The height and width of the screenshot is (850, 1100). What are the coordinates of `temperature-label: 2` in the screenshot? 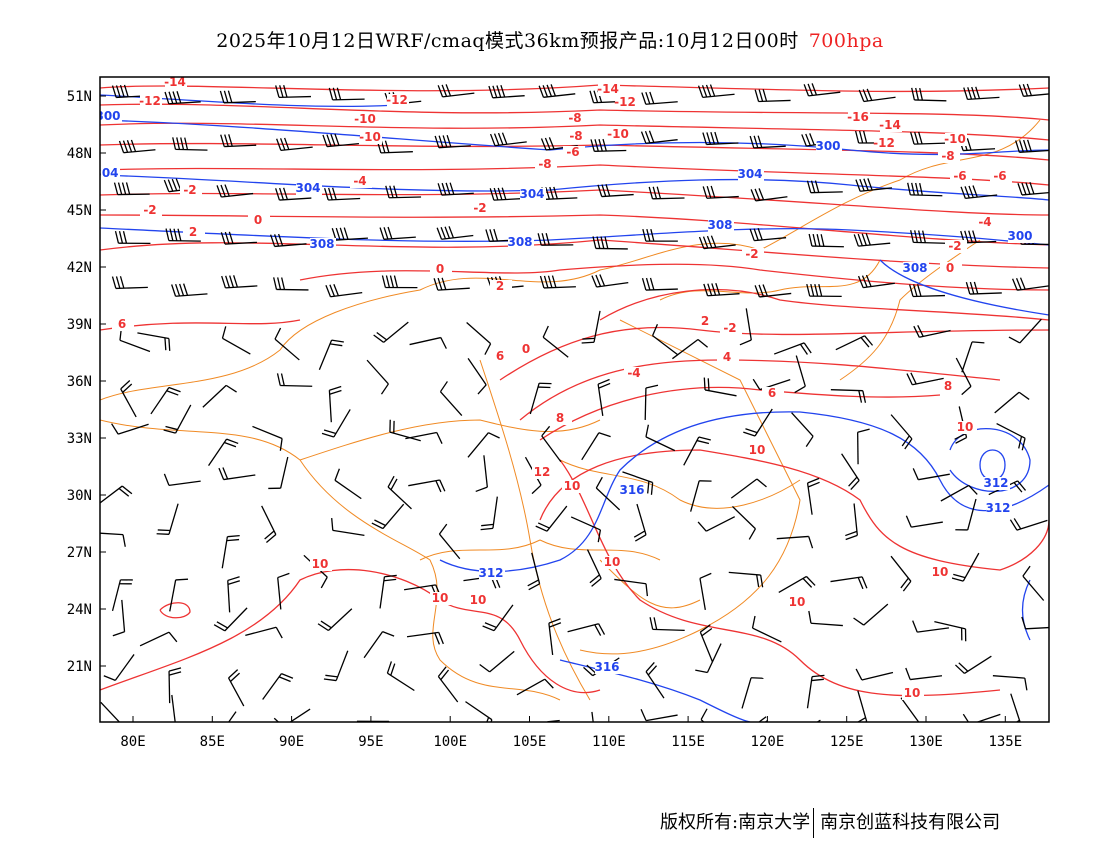 It's located at (193, 232).